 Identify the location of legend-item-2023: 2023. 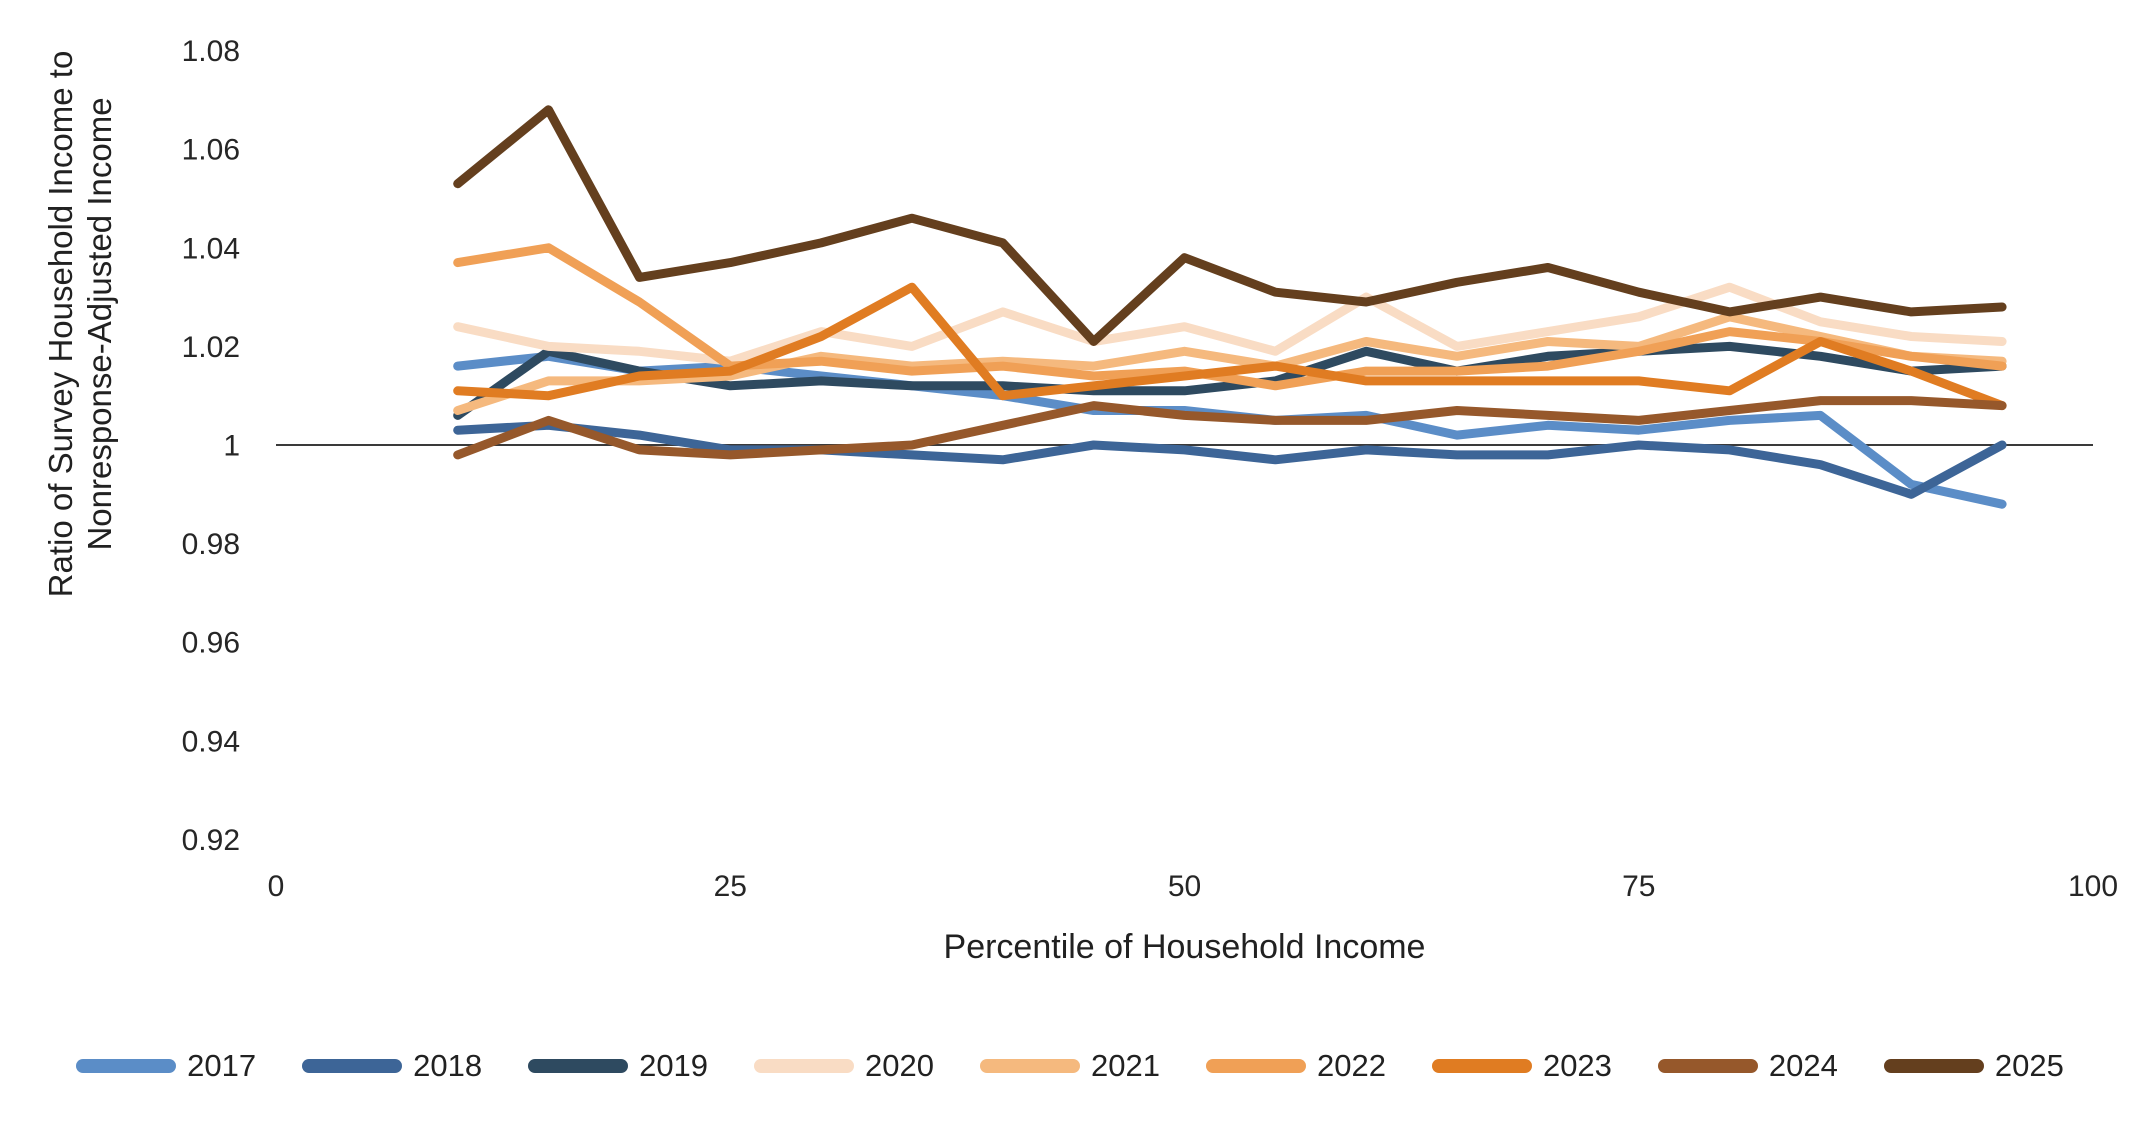
(1521, 1066).